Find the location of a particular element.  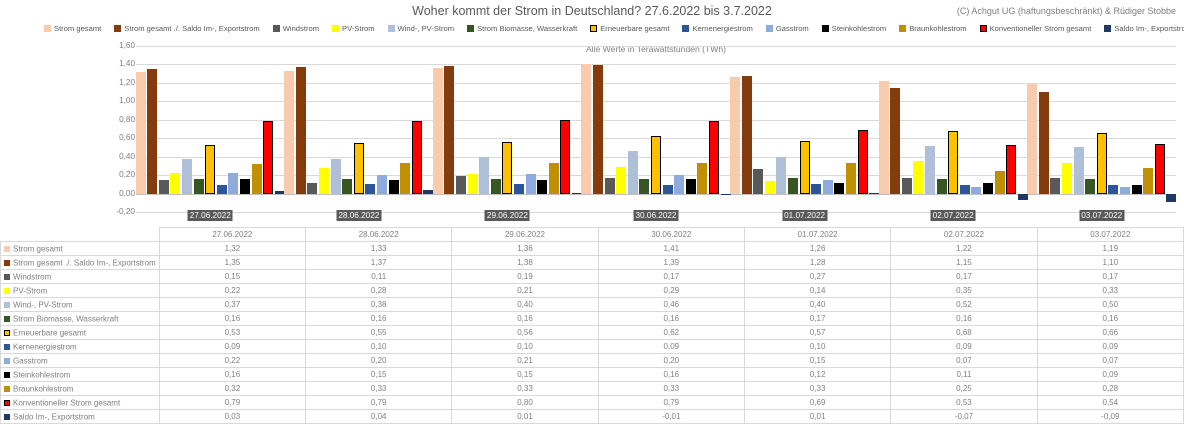

legend-label: Strom Biomasse, Wasserkraft is located at coordinates (527, 28).